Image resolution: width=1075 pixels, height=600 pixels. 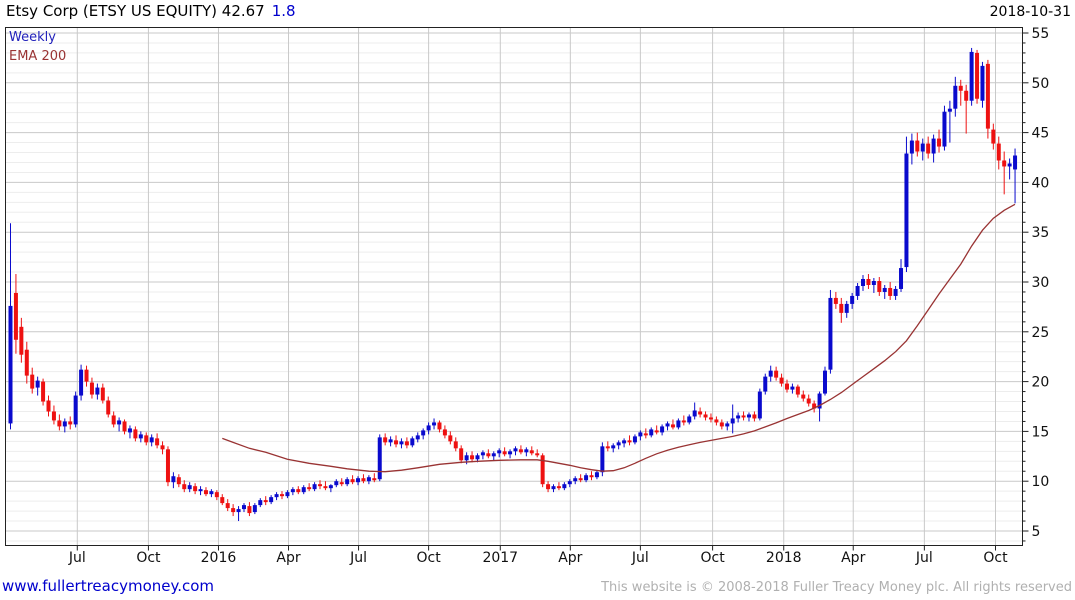 I want to click on svg-text: 2016, so click(x=219, y=558).